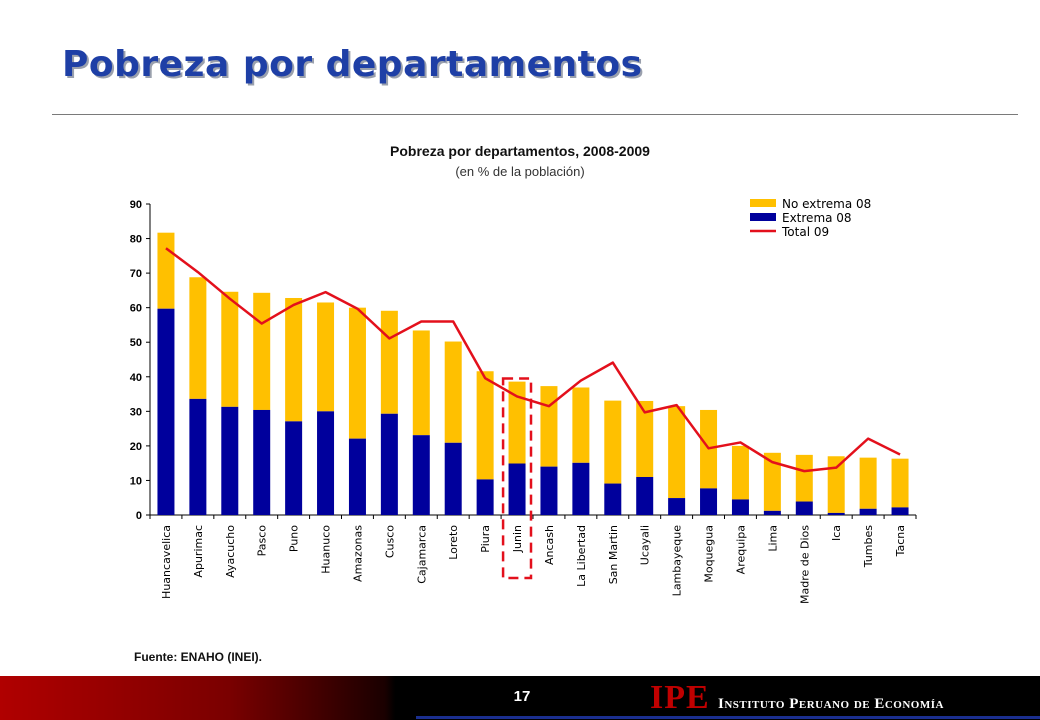  I want to click on y-tick-label: 10, so click(136, 481).